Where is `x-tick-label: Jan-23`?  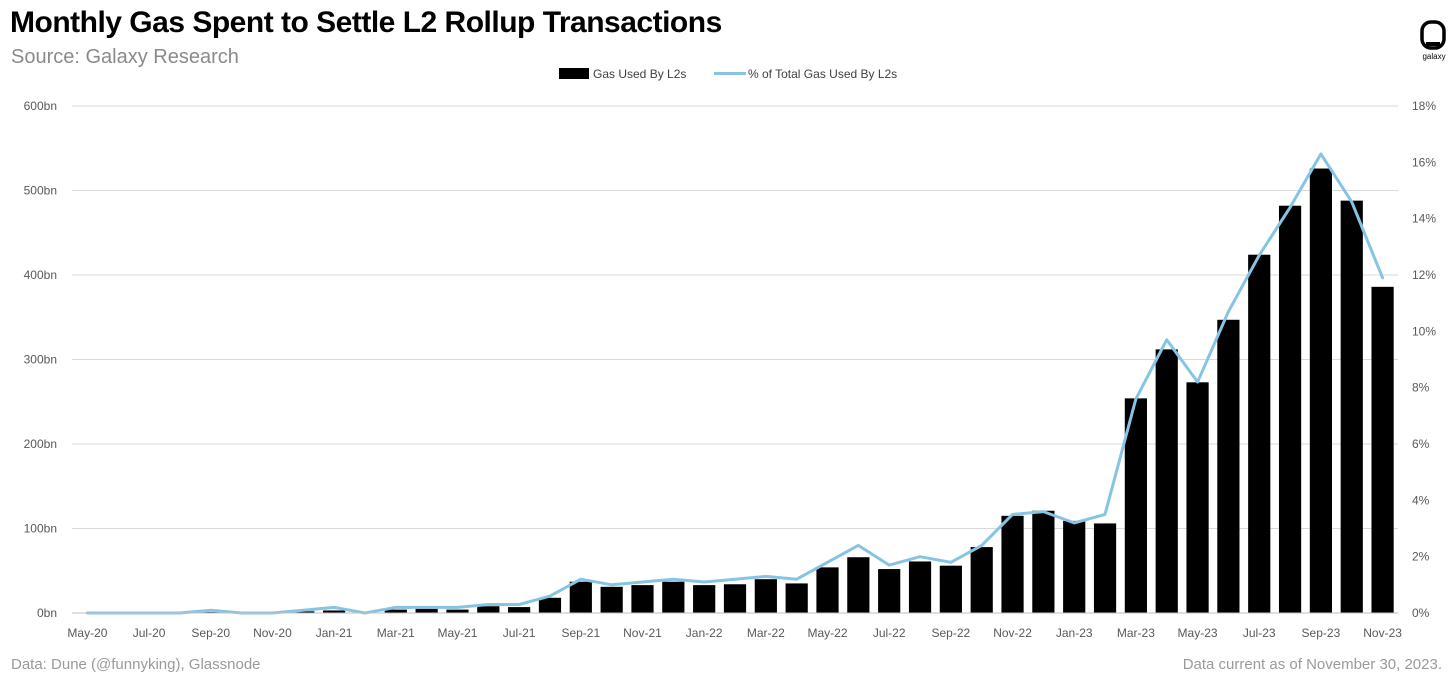 x-tick-label: Jan-23 is located at coordinates (1074, 633).